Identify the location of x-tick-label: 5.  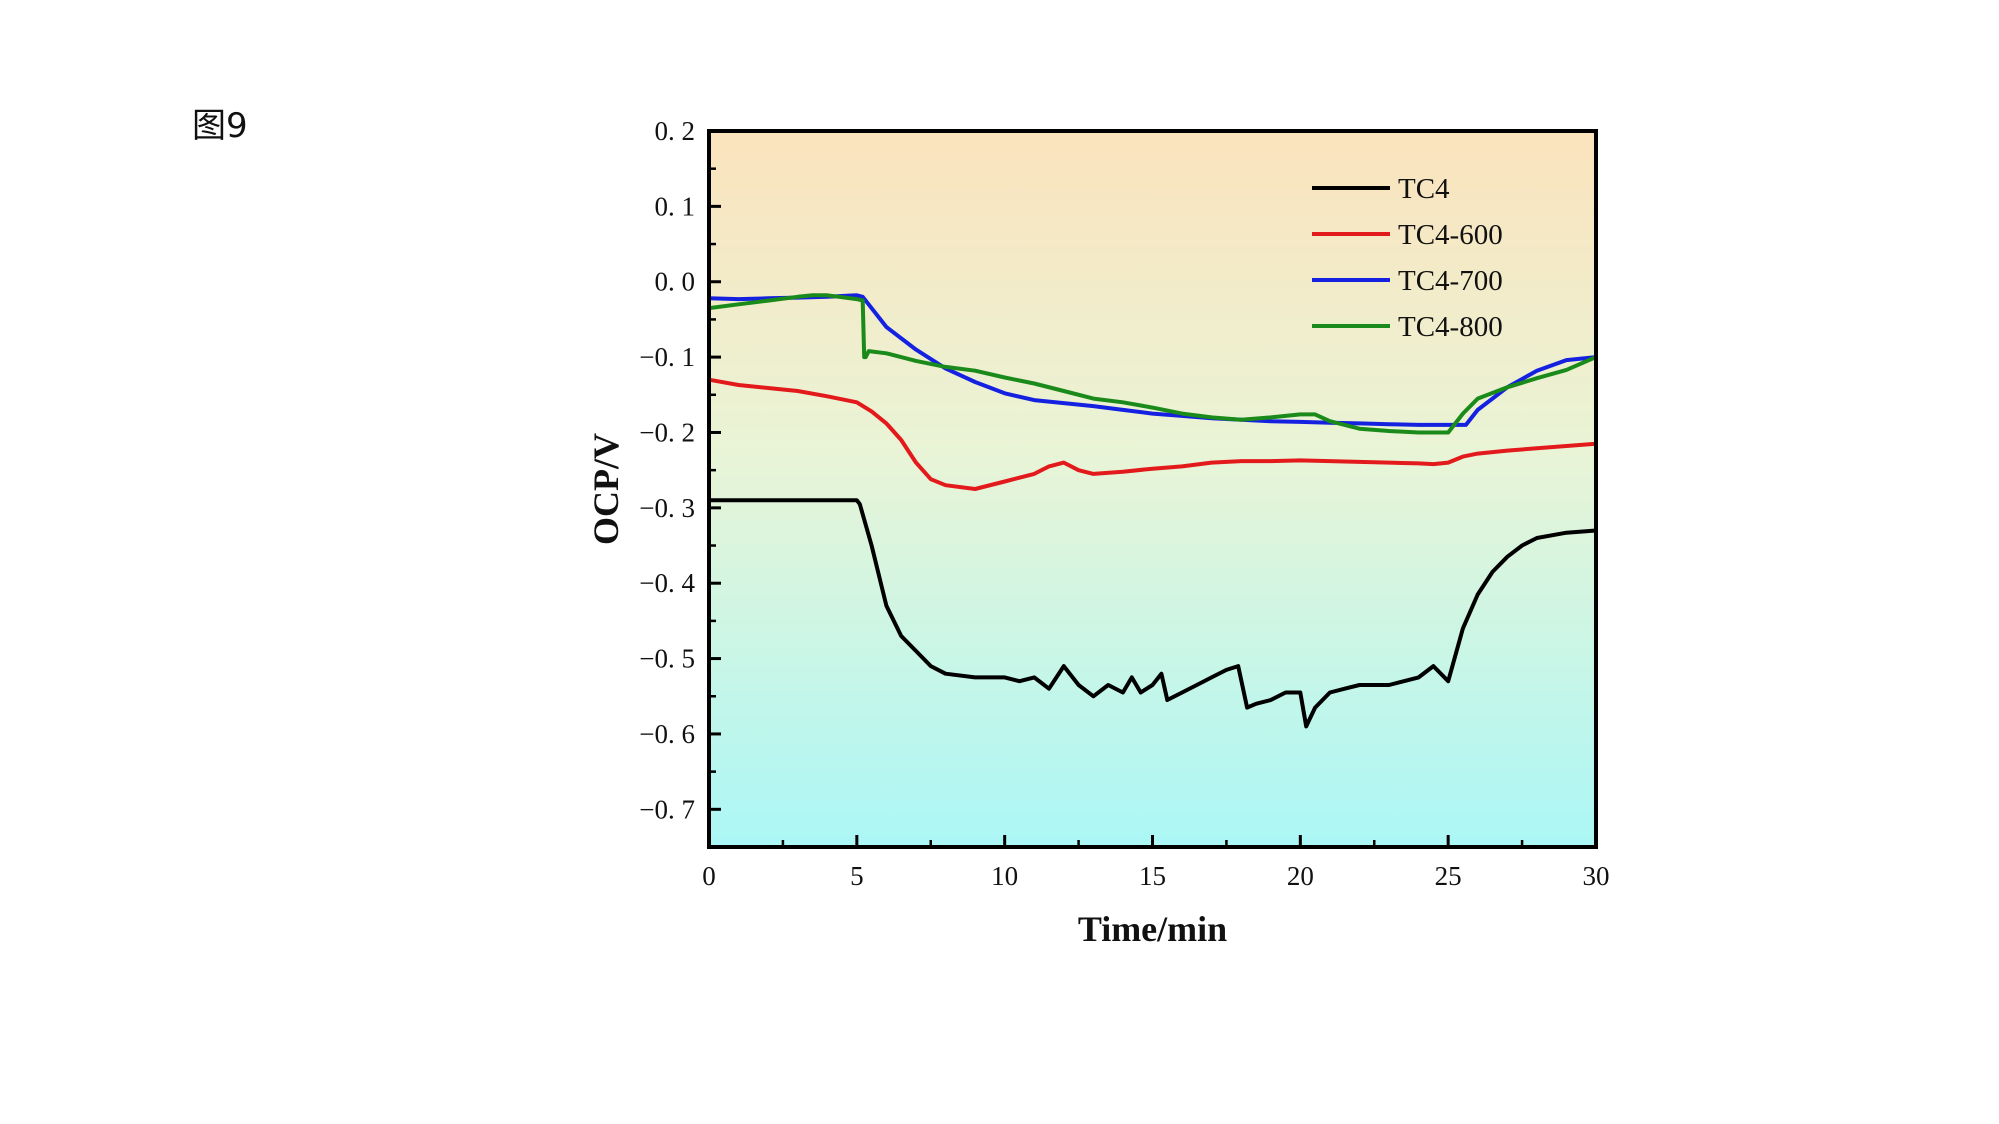
(857, 876).